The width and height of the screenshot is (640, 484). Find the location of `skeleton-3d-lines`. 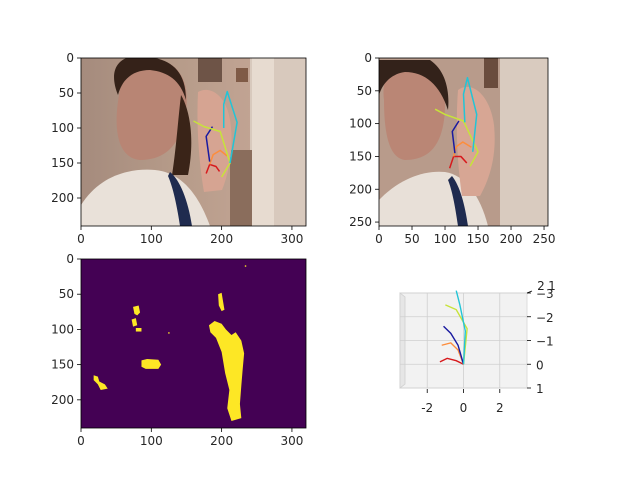

skeleton-3d-lines is located at coordinates (453, 327).